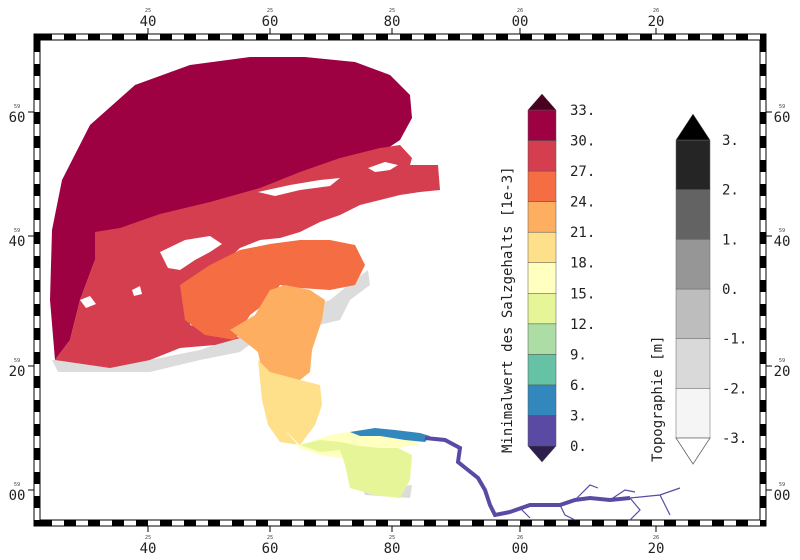  What do you see at coordinates (392, 549) in the screenshot?
I see `tick-minute-bottom: 80` at bounding box center [392, 549].